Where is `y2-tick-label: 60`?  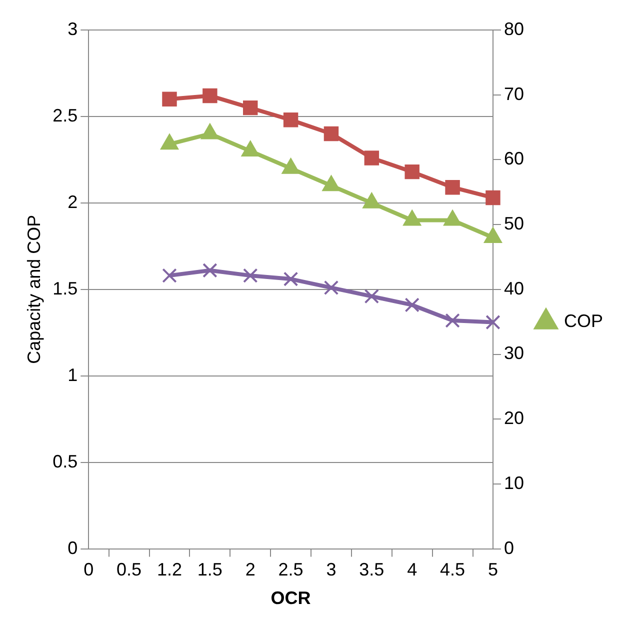
y2-tick-label: 60 is located at coordinates (514, 158).